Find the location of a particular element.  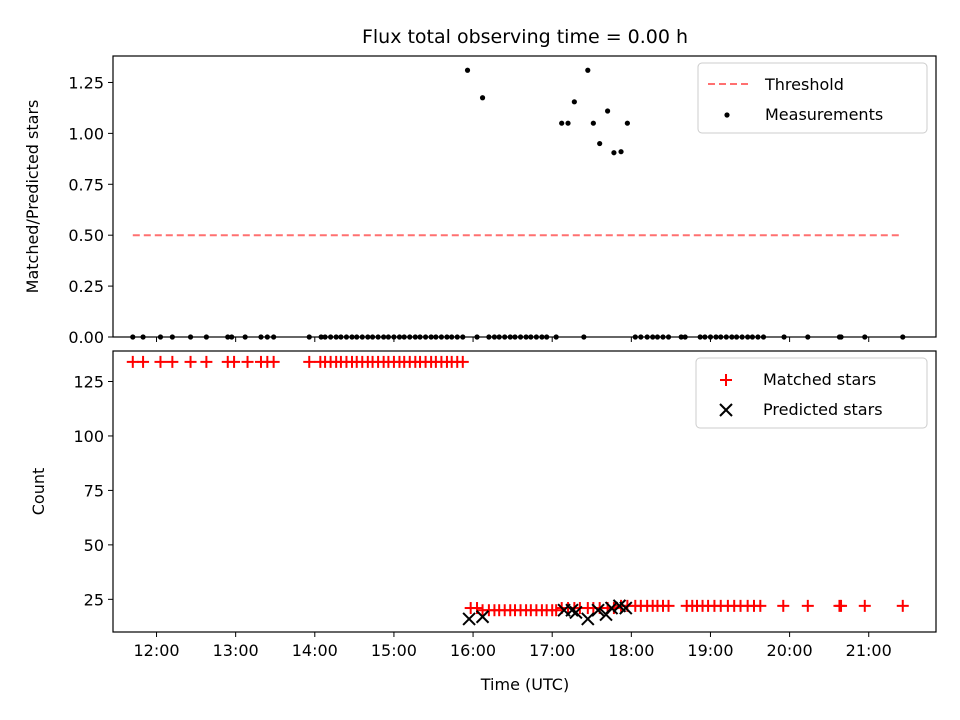

legend-predicted-swatch is located at coordinates (726, 410).